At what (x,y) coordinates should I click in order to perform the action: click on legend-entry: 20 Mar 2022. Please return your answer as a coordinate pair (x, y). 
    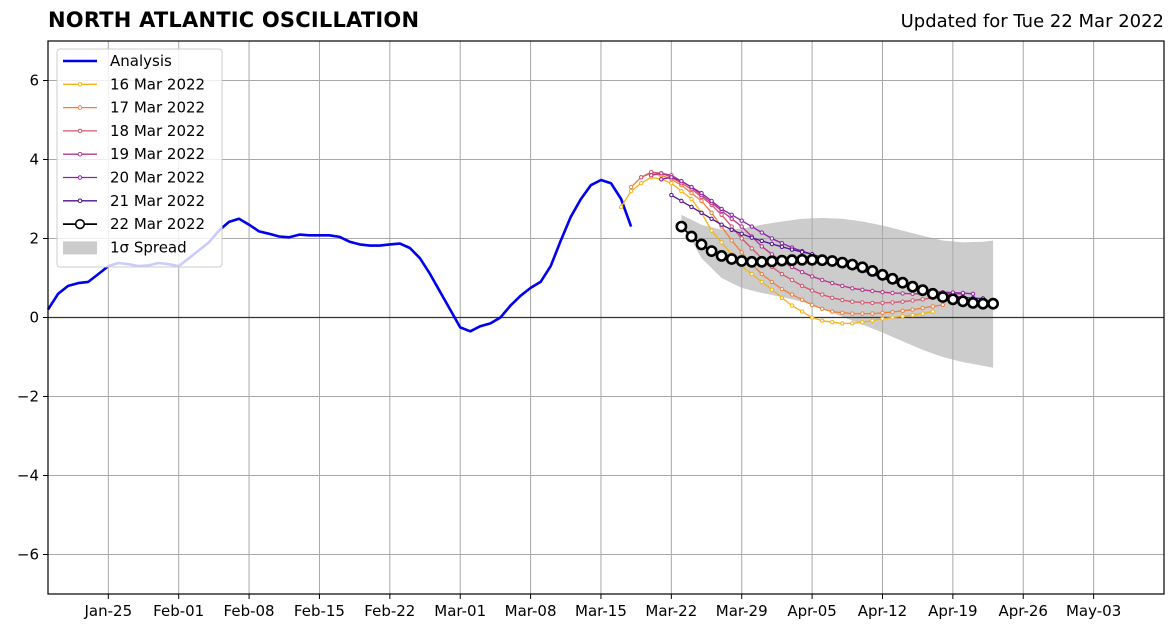
    Looking at the image, I should click on (134, 178).